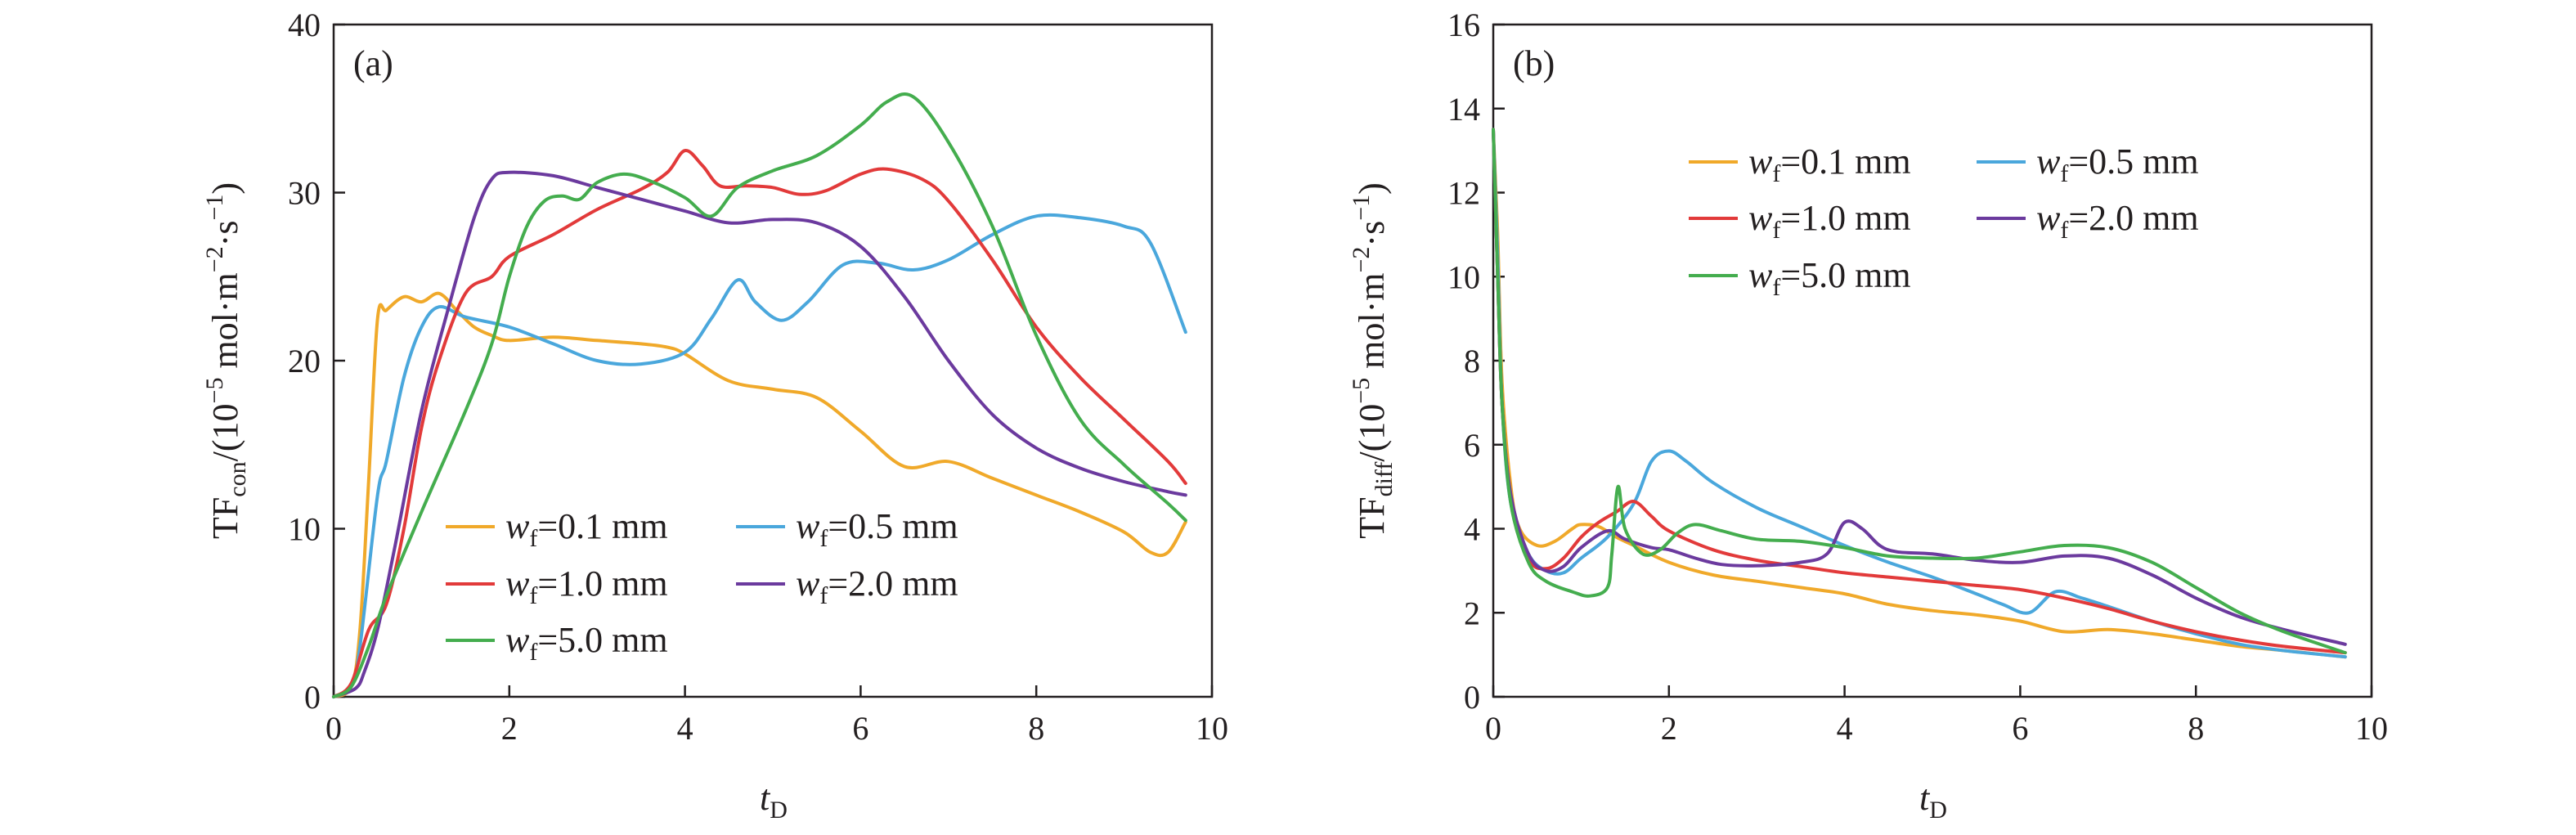 This screenshot has height=835, width=2576. I want to click on legend-a-wf20: wf=2.0 mm, so click(847, 586).